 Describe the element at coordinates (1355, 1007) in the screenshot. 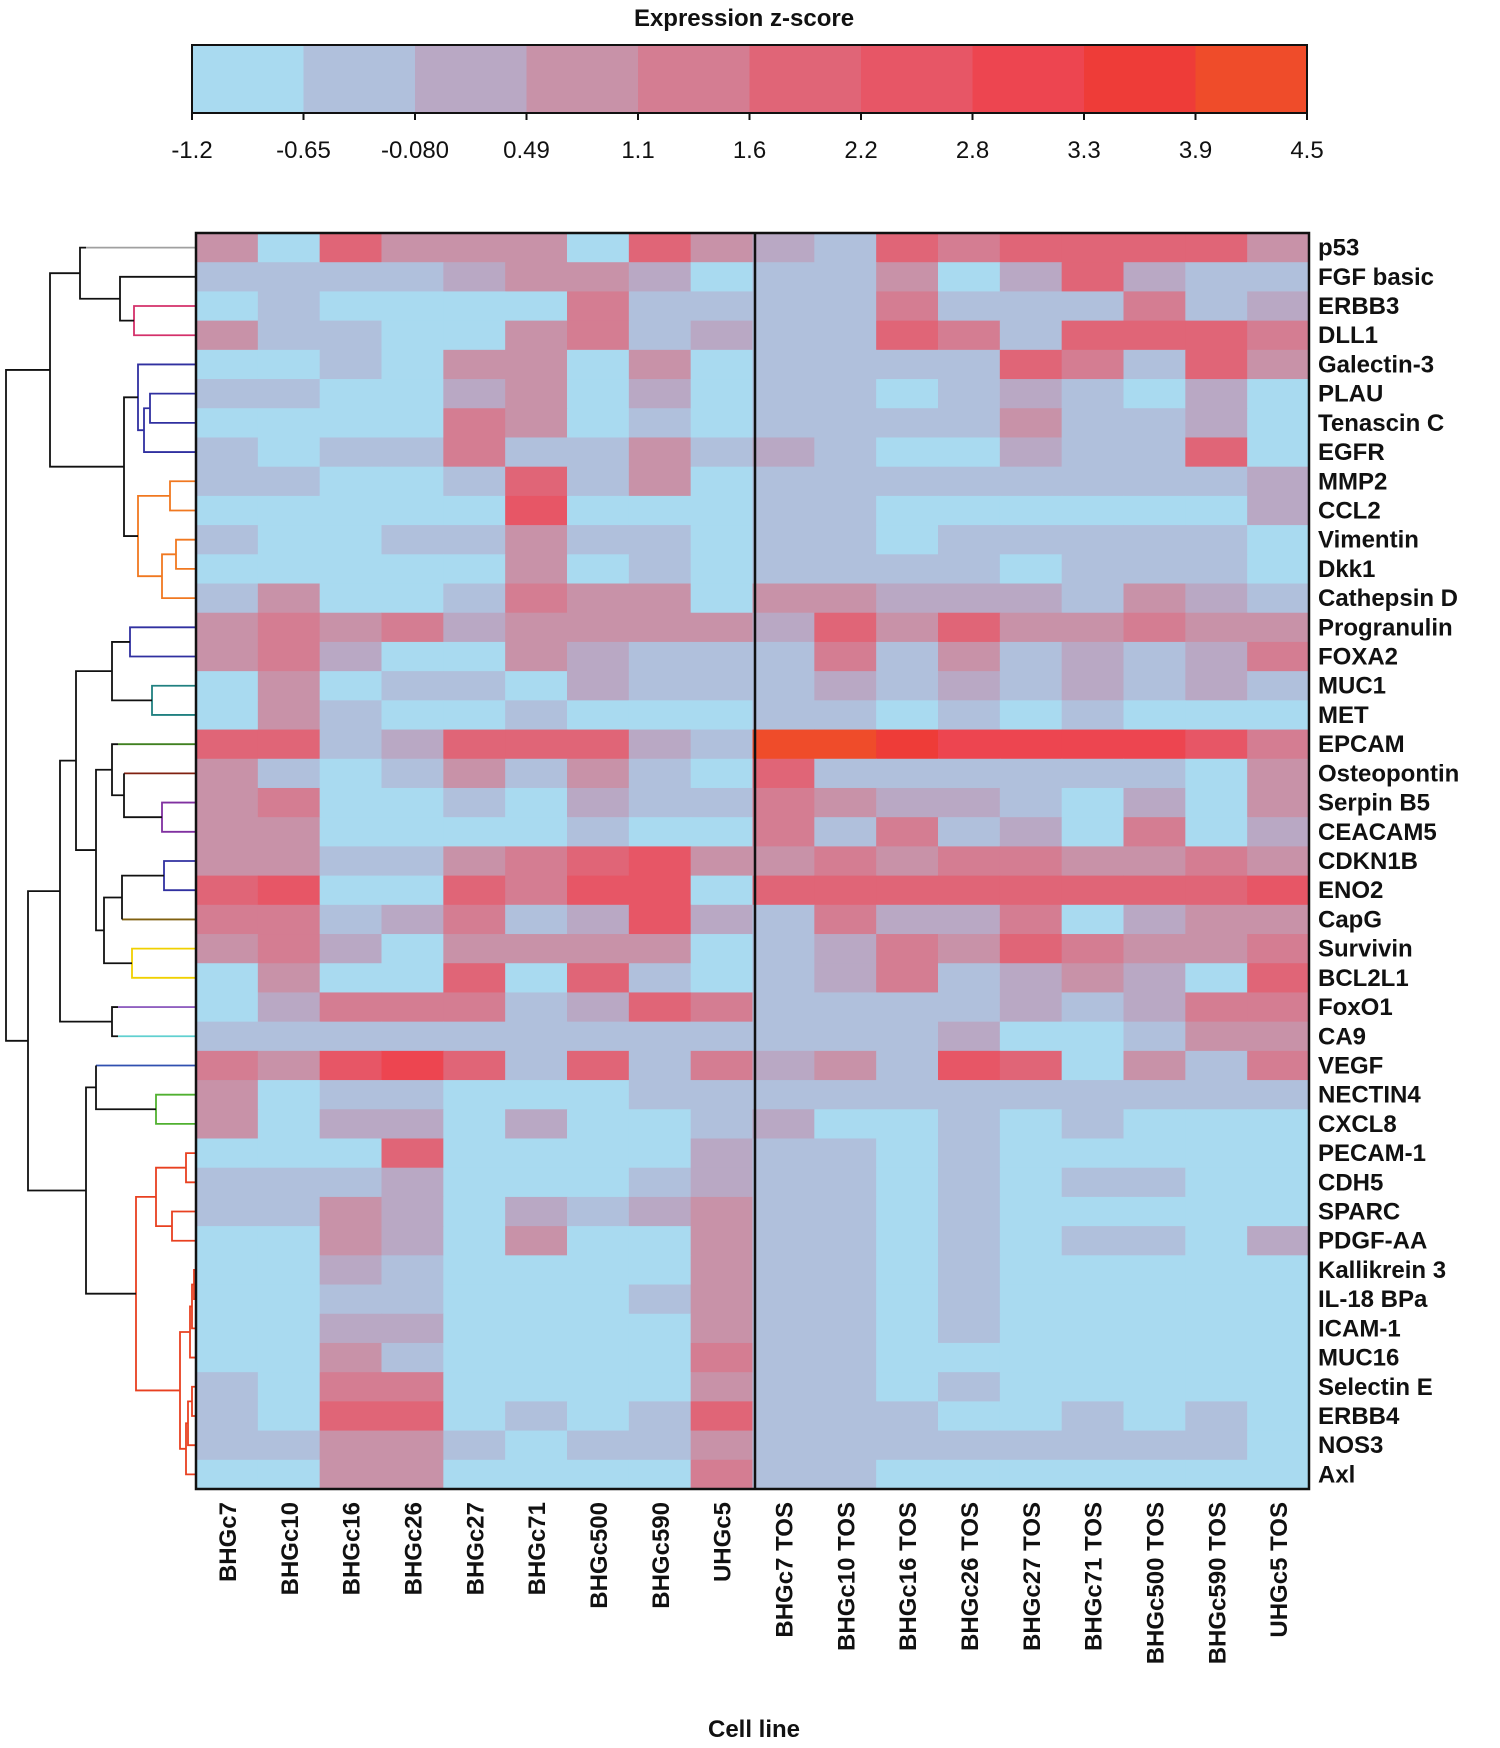

I see `row-label: FoxO1` at that location.